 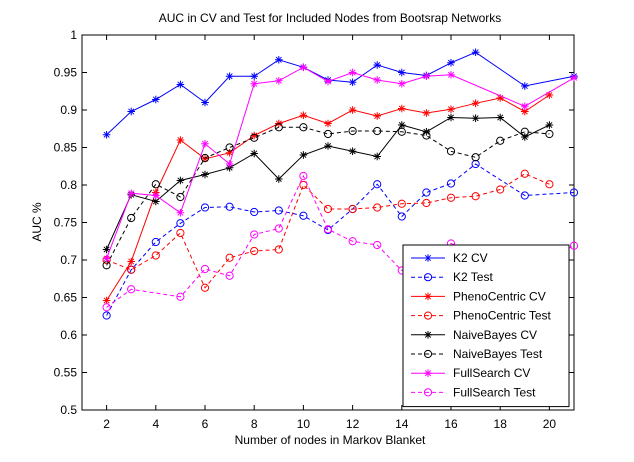 What do you see at coordinates (68, 410) in the screenshot?
I see `y-tick-label: 0.5` at bounding box center [68, 410].